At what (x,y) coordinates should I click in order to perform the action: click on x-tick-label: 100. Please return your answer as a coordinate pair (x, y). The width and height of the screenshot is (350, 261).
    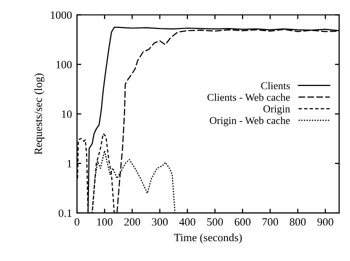
    Looking at the image, I should click on (105, 222).